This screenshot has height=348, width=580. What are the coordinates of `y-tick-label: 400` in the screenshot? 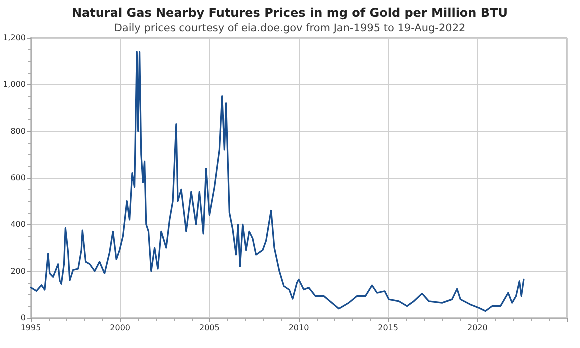 It's located at (18, 225).